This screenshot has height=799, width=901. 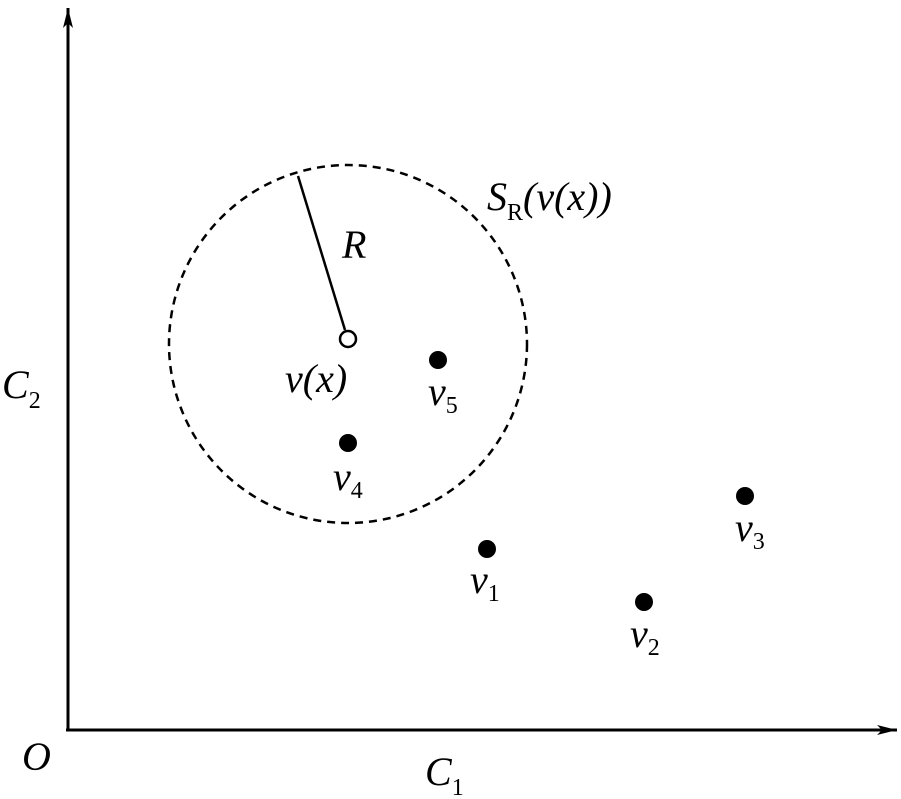 I want to click on point-label-sub: 1, so click(x=494, y=594).